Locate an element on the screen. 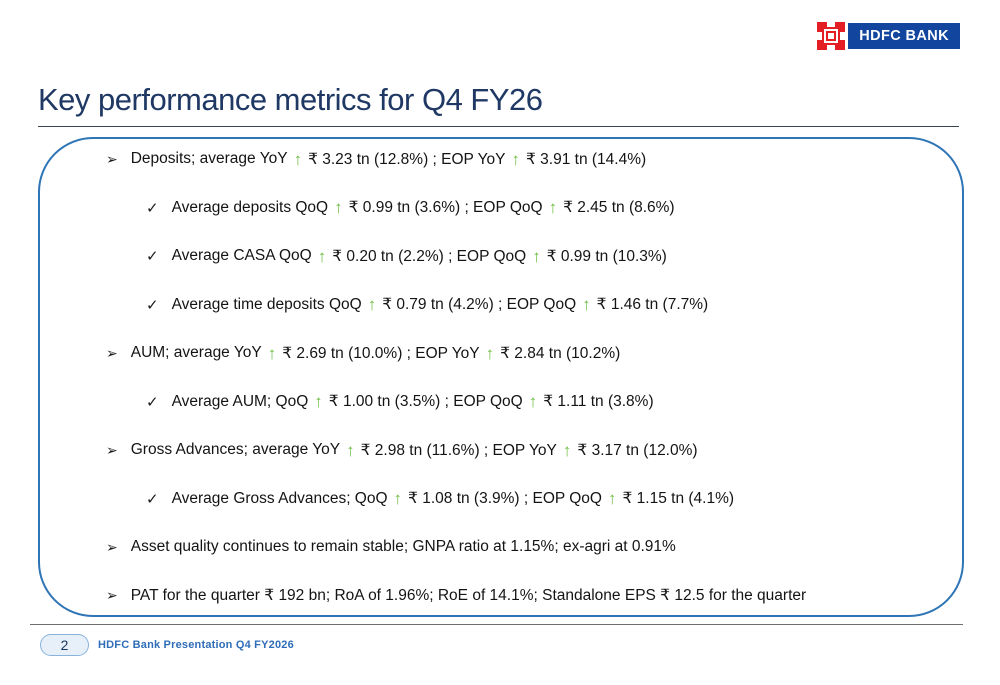  text-segment: ₹ 2.69 tn (10.0%) ; EOP YoY is located at coordinates (381, 353).